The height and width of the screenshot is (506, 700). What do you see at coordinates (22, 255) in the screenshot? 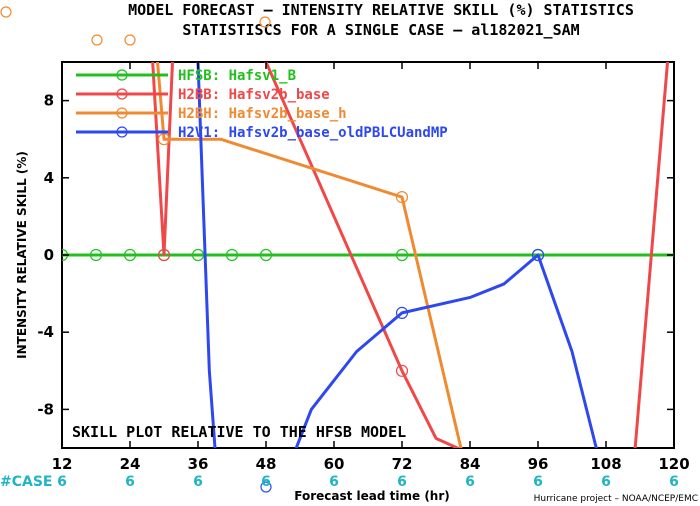
I see `y-axis-label: INTENSITY RELATIVE SKILL (%)` at bounding box center [22, 255].